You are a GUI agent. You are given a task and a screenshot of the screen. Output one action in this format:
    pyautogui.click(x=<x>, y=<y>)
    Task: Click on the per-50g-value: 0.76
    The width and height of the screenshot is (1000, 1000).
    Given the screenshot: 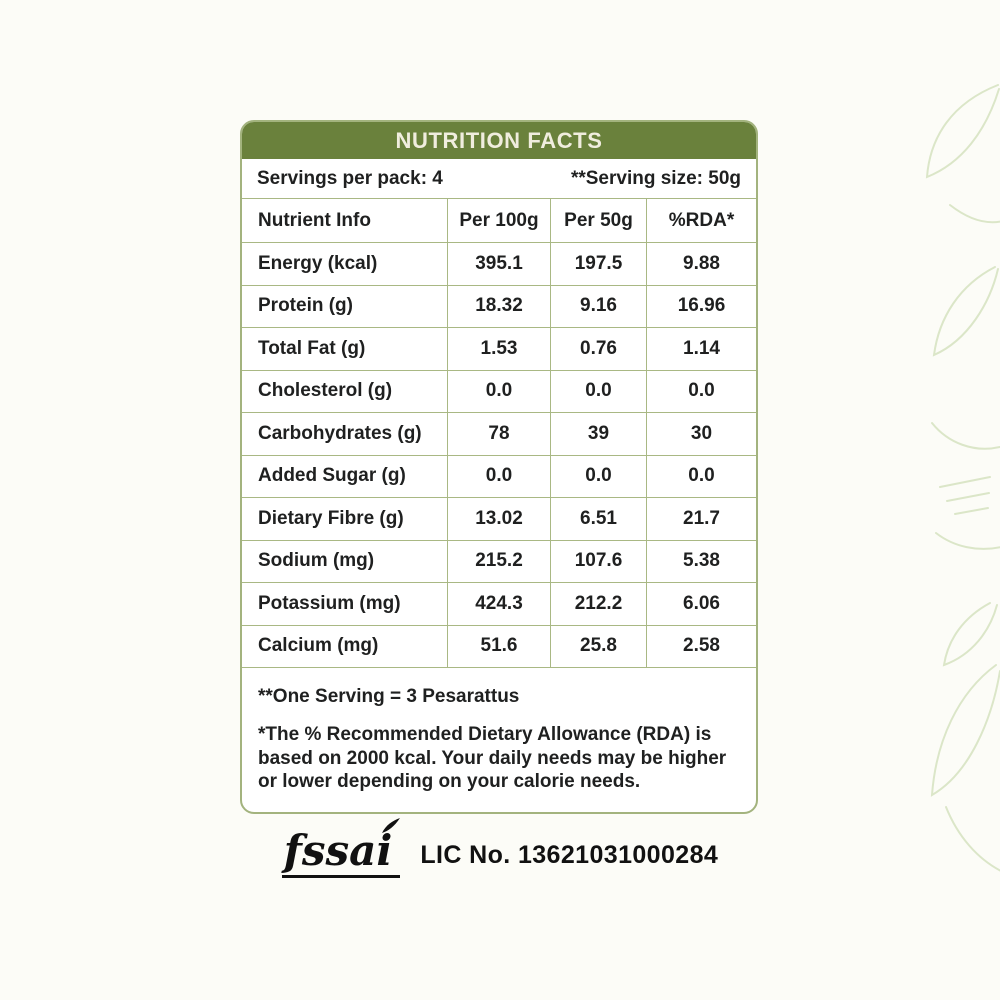 What is the action you would take?
    pyautogui.click(x=598, y=349)
    